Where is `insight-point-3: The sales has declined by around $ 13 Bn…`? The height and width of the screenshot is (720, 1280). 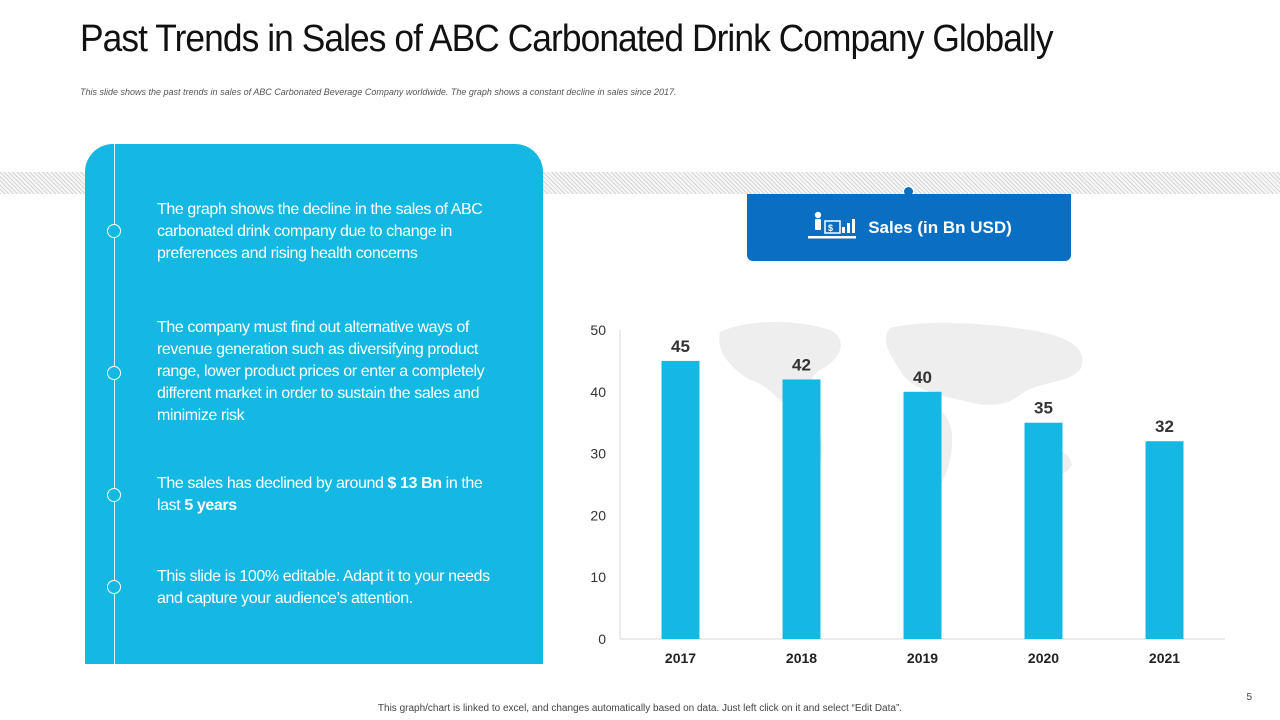 insight-point-3: The sales has declined by around $ 13 Bn… is located at coordinates (332, 495).